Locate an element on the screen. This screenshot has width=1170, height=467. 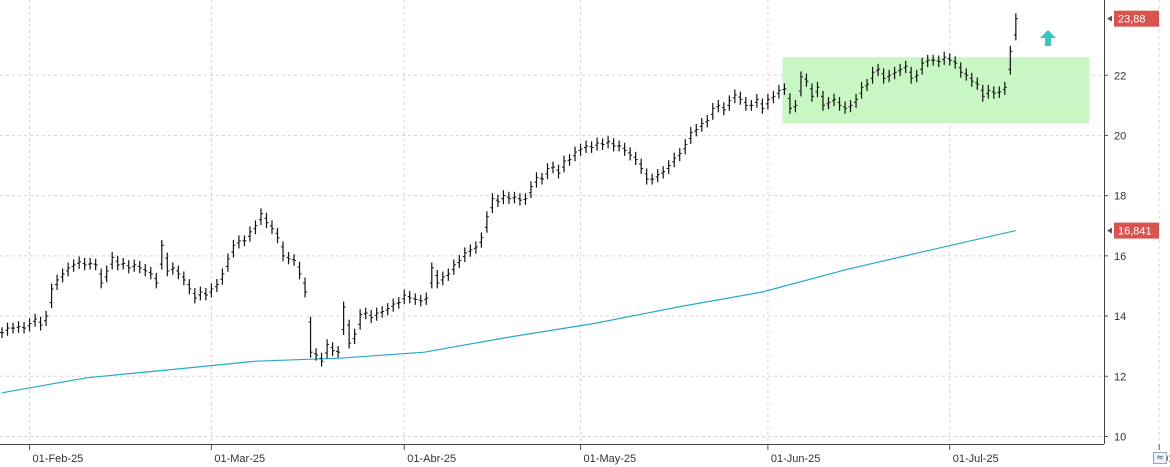
tag-box is located at coordinates (1136, 230).